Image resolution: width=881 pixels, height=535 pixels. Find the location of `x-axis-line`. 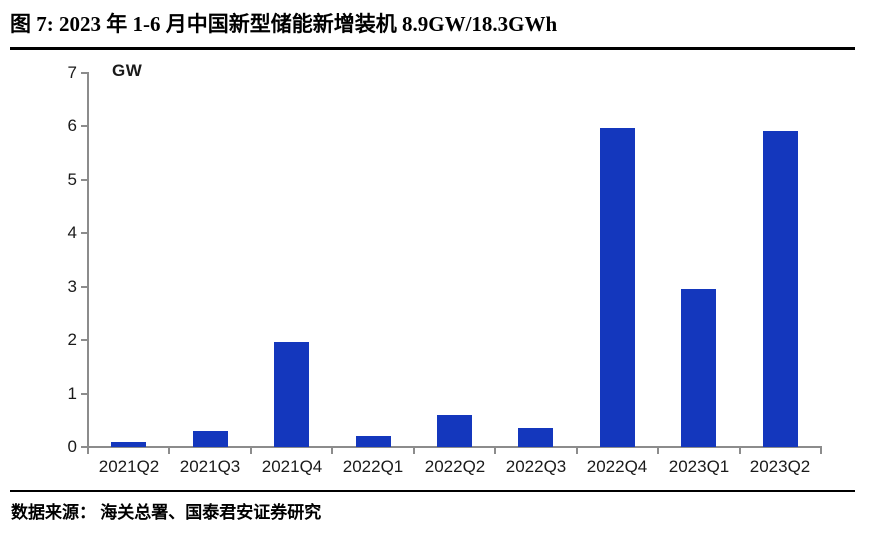

x-axis-line is located at coordinates (454, 447).